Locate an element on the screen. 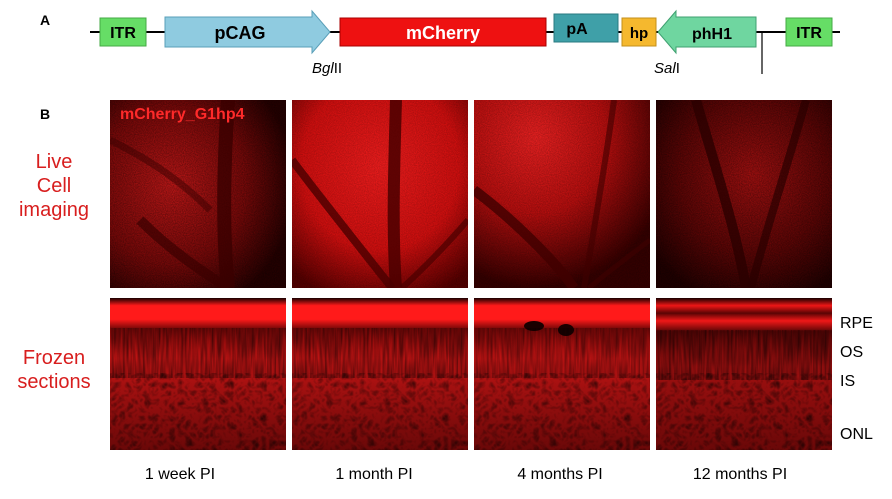  layer-label-onl: ONL is located at coordinates (856, 434).